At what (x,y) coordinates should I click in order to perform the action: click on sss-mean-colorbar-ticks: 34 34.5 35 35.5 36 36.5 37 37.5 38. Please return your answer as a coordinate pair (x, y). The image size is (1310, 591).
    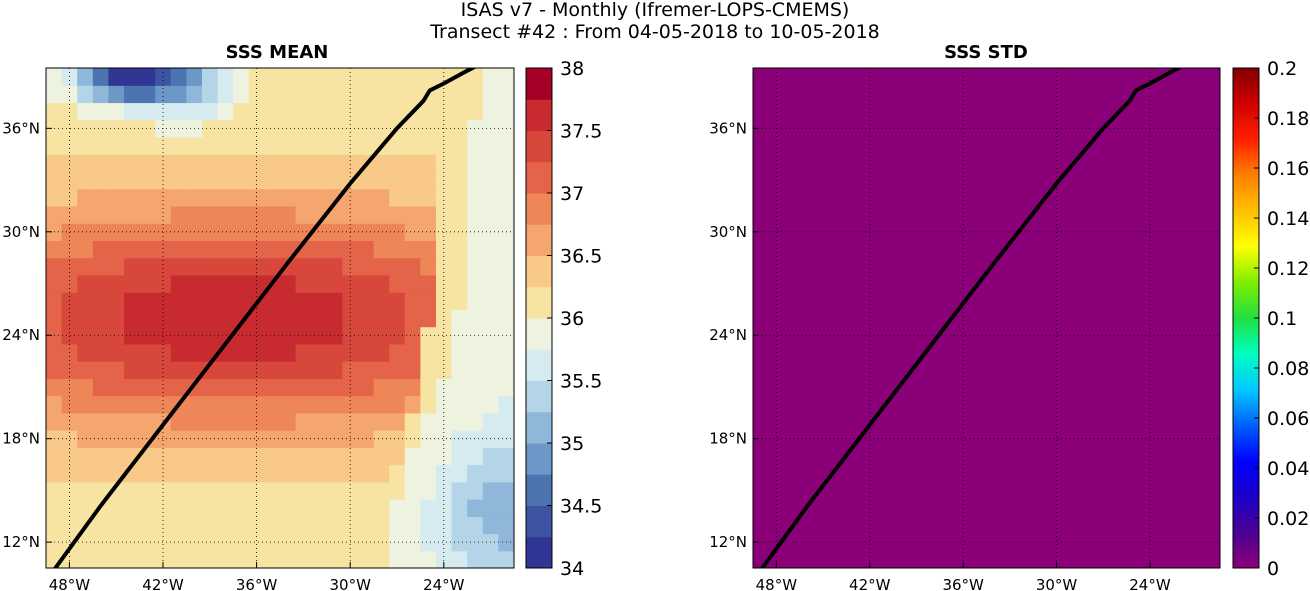
    Looking at the image, I should click on (574, 319).